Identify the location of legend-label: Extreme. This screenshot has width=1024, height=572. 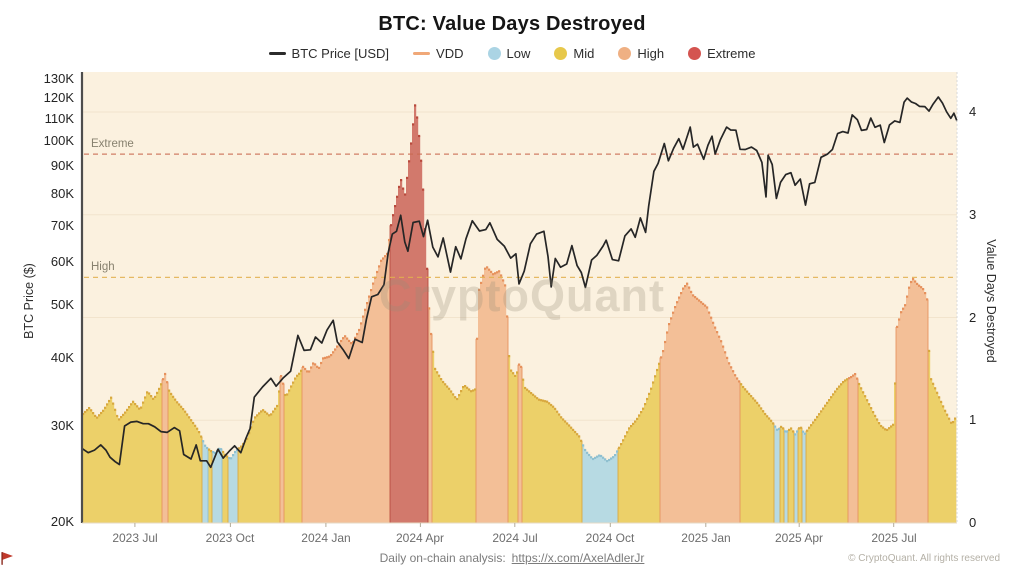
(731, 53).